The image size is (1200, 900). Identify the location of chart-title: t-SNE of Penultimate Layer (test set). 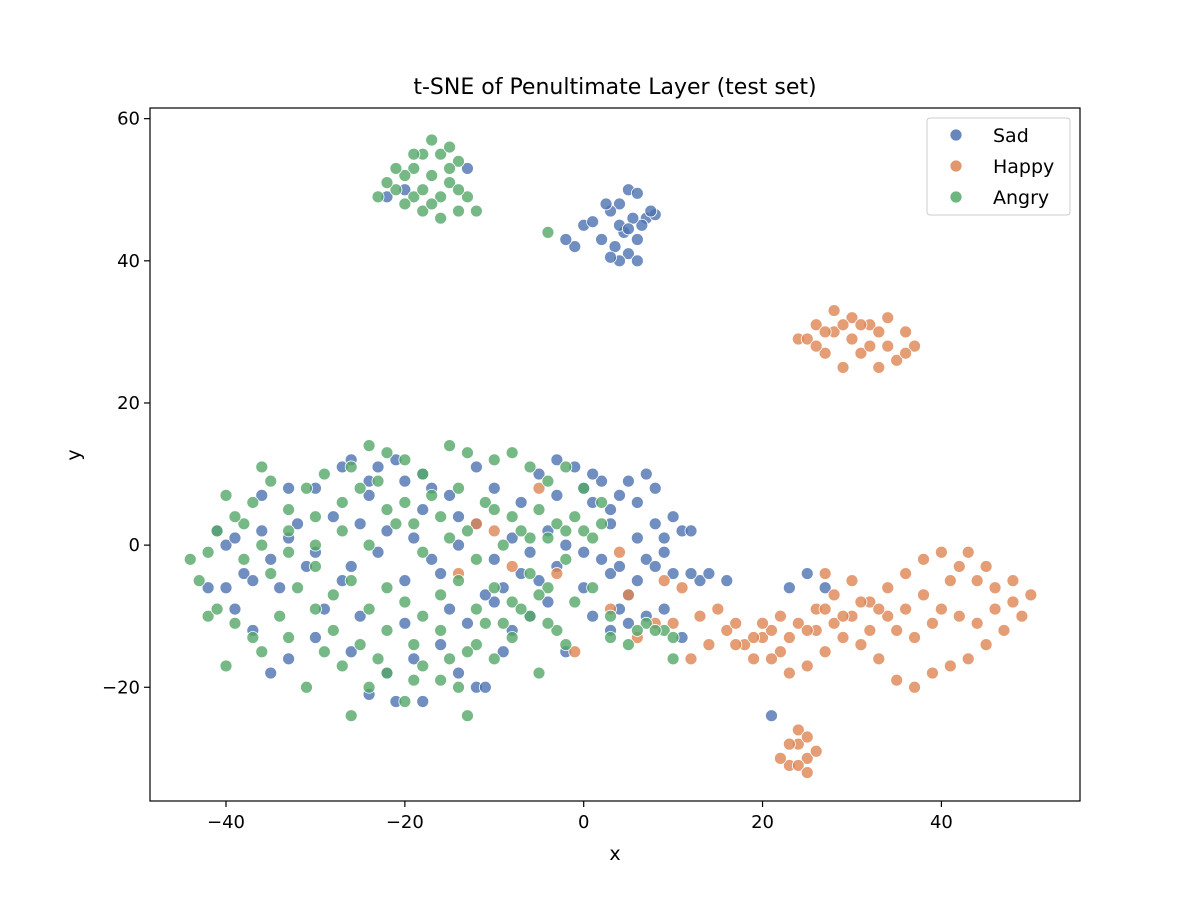
(614, 87).